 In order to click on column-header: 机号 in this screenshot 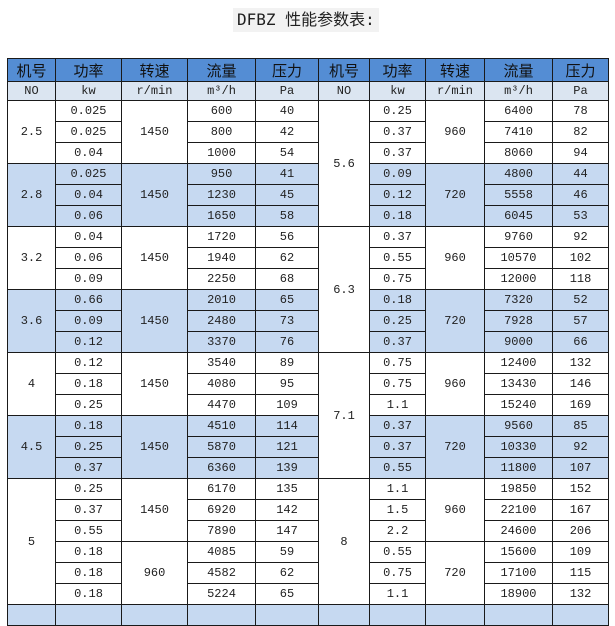, I will do `click(31, 70)`.